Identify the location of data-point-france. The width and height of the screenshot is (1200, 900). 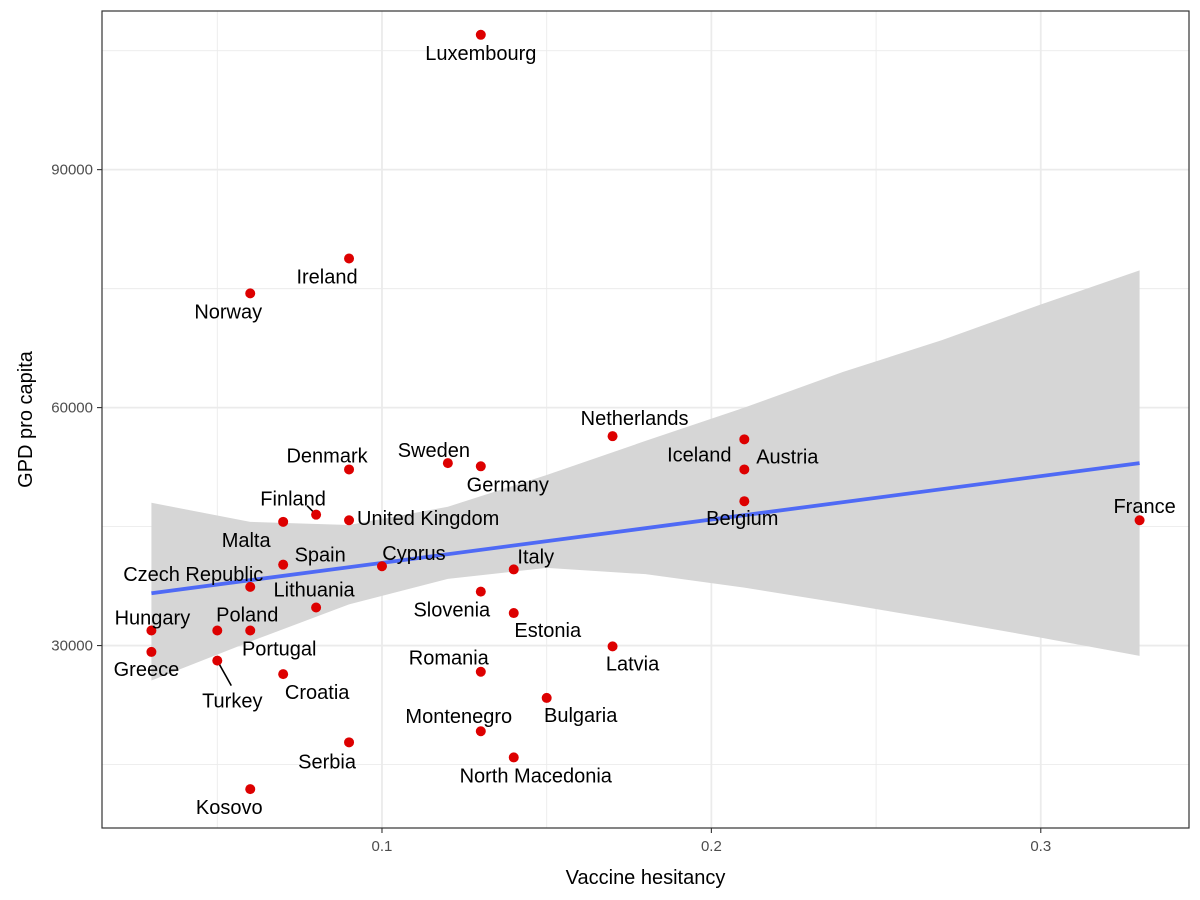
(1139, 520).